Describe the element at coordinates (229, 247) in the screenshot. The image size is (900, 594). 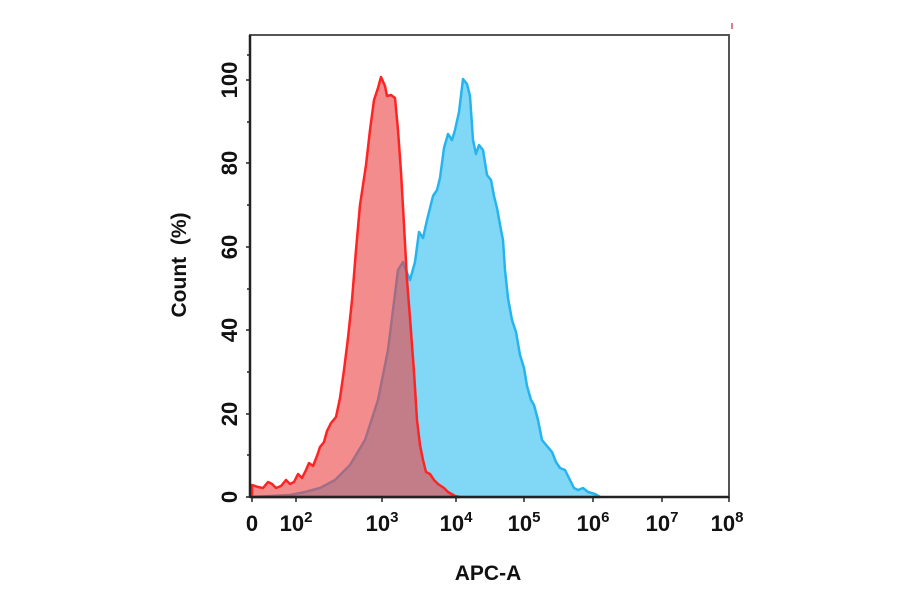
I see `y-tick-label: 60` at that location.